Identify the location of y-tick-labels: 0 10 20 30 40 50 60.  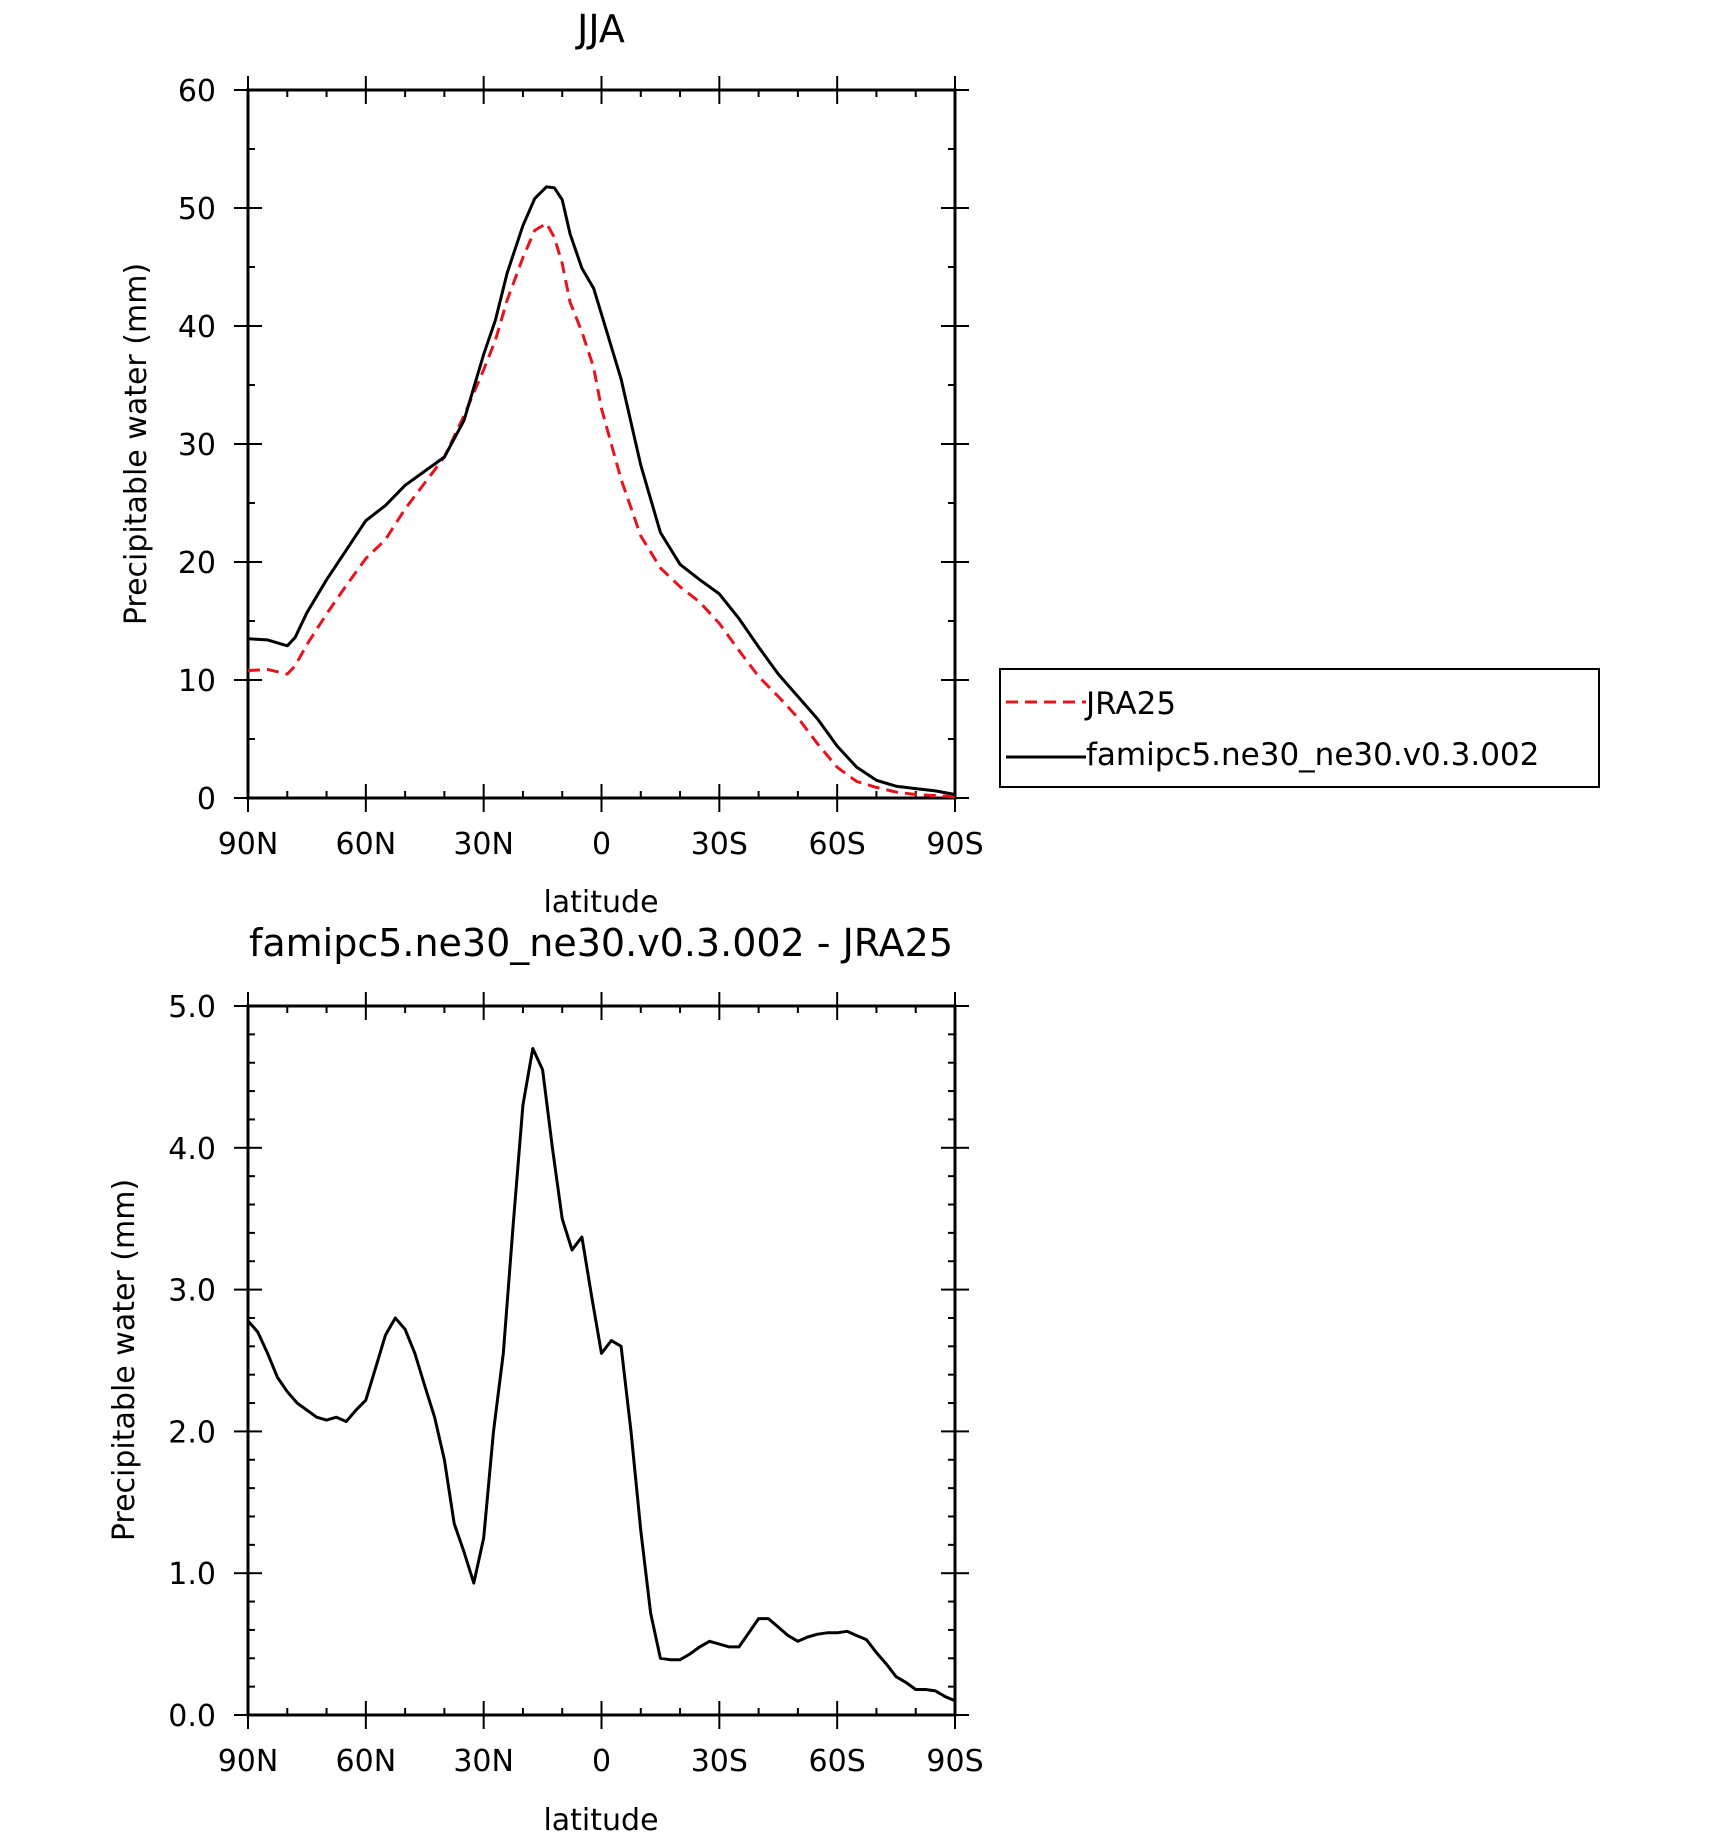
(197, 445).